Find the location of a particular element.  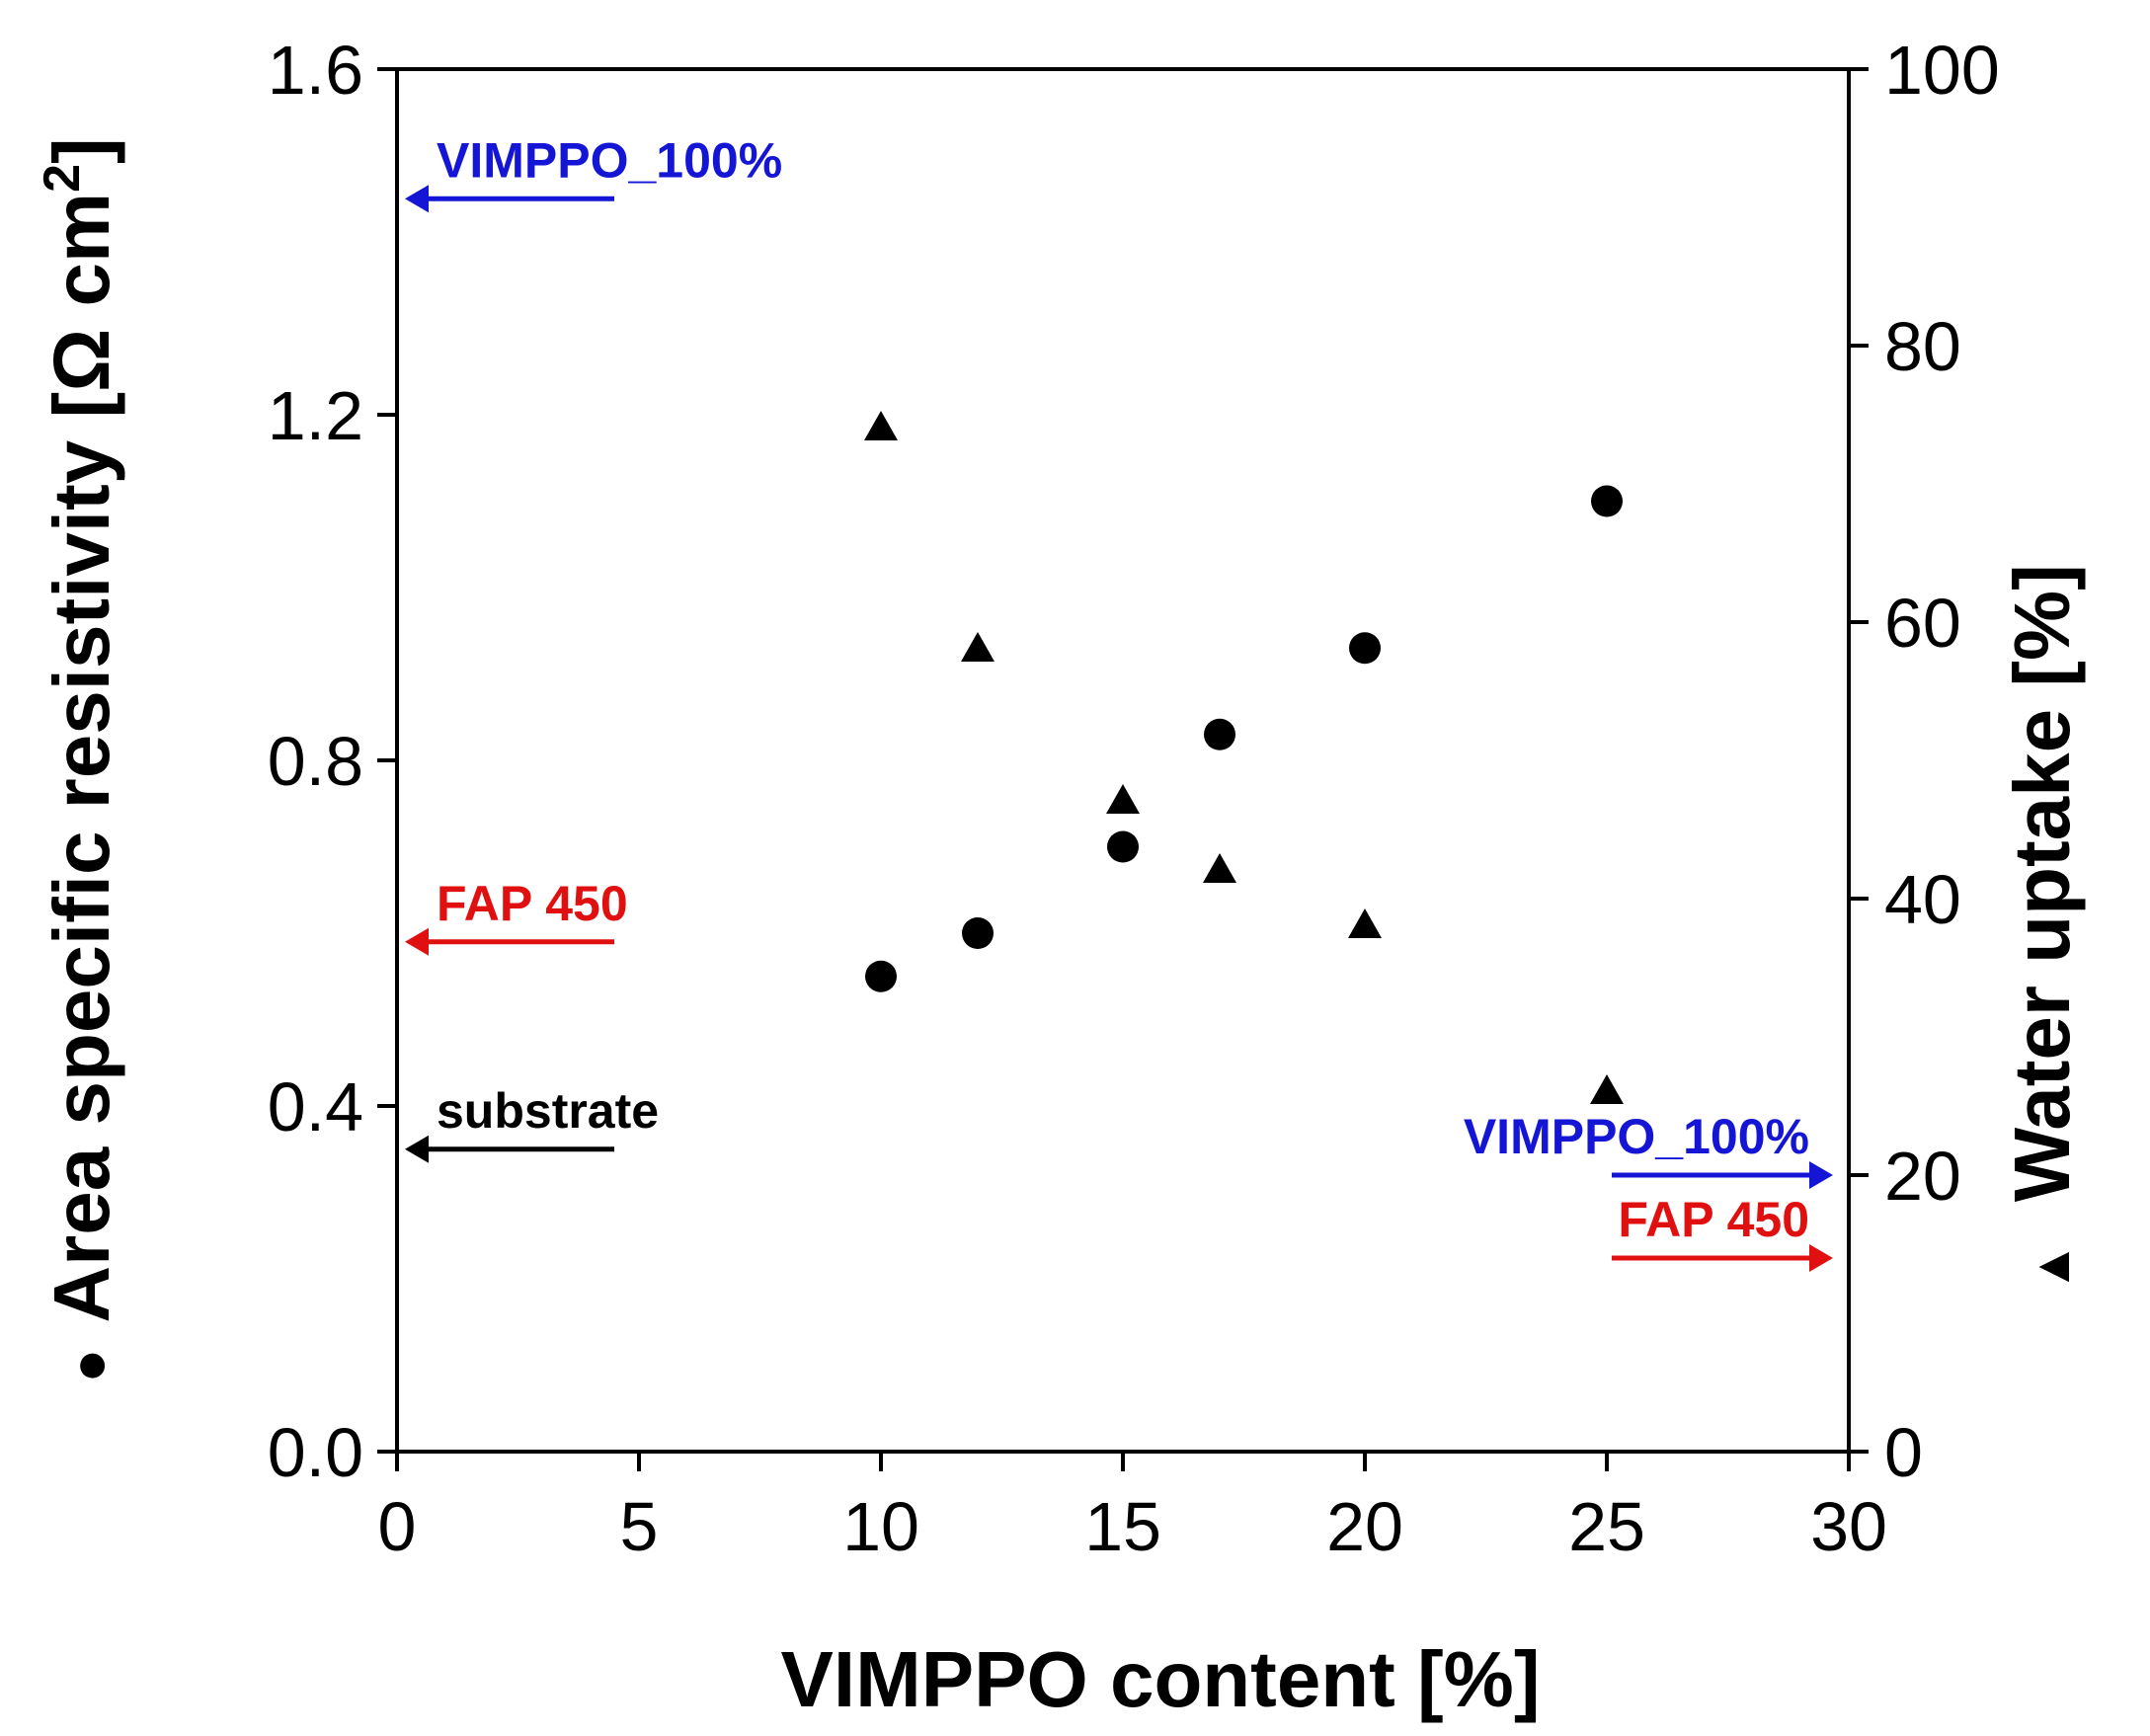

right-axis-title: ▲ Water uptake [%] is located at coordinates (2042, 928).